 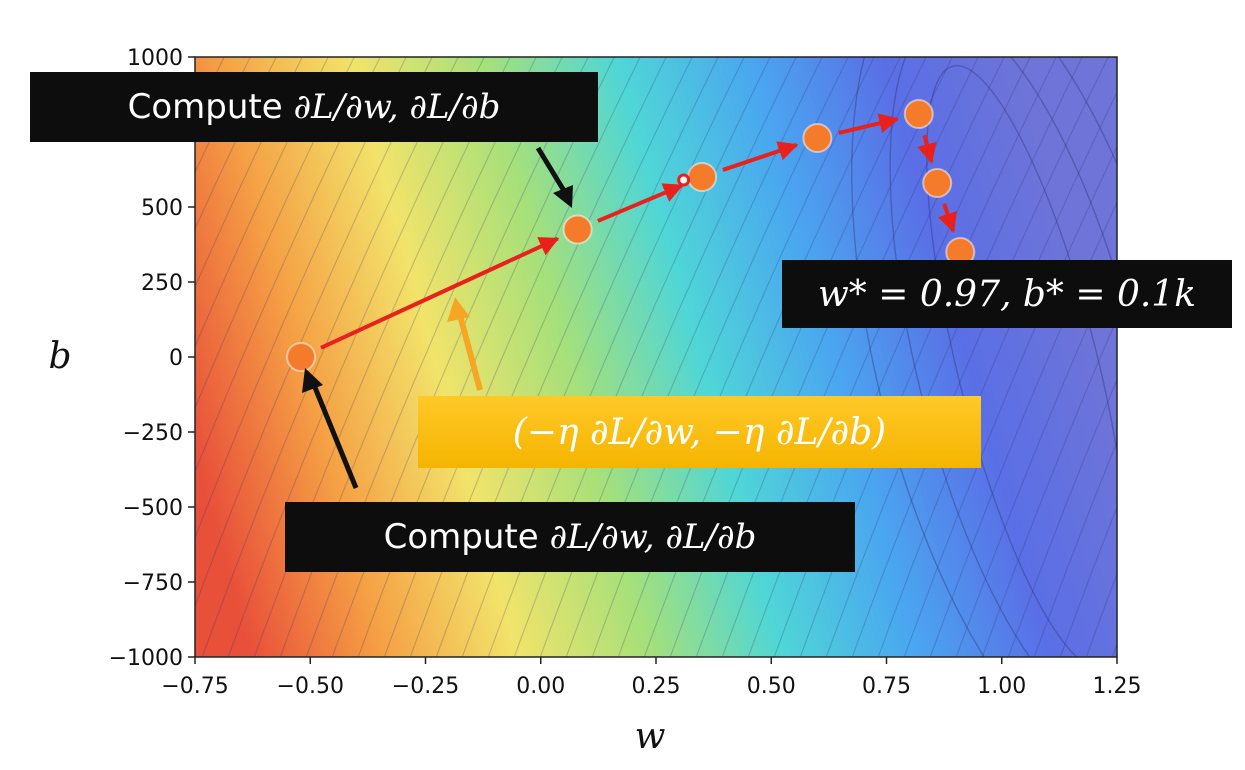 I want to click on x-tick-label: 1.00, so click(x=1001, y=686).